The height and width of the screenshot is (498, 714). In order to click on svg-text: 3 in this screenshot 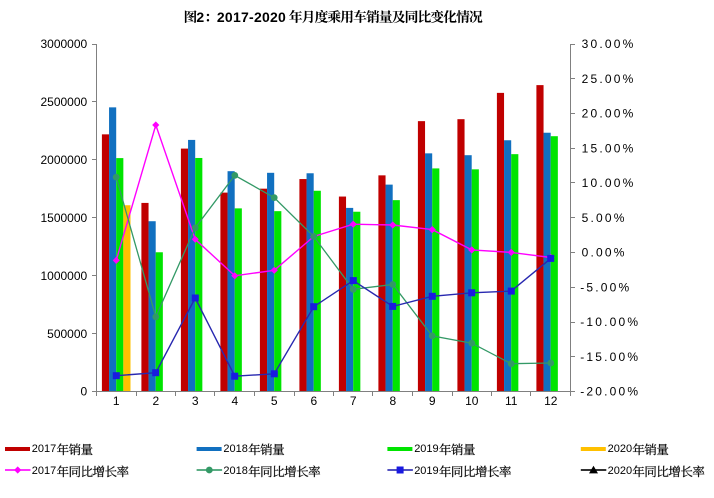, I will do `click(195, 401)`.